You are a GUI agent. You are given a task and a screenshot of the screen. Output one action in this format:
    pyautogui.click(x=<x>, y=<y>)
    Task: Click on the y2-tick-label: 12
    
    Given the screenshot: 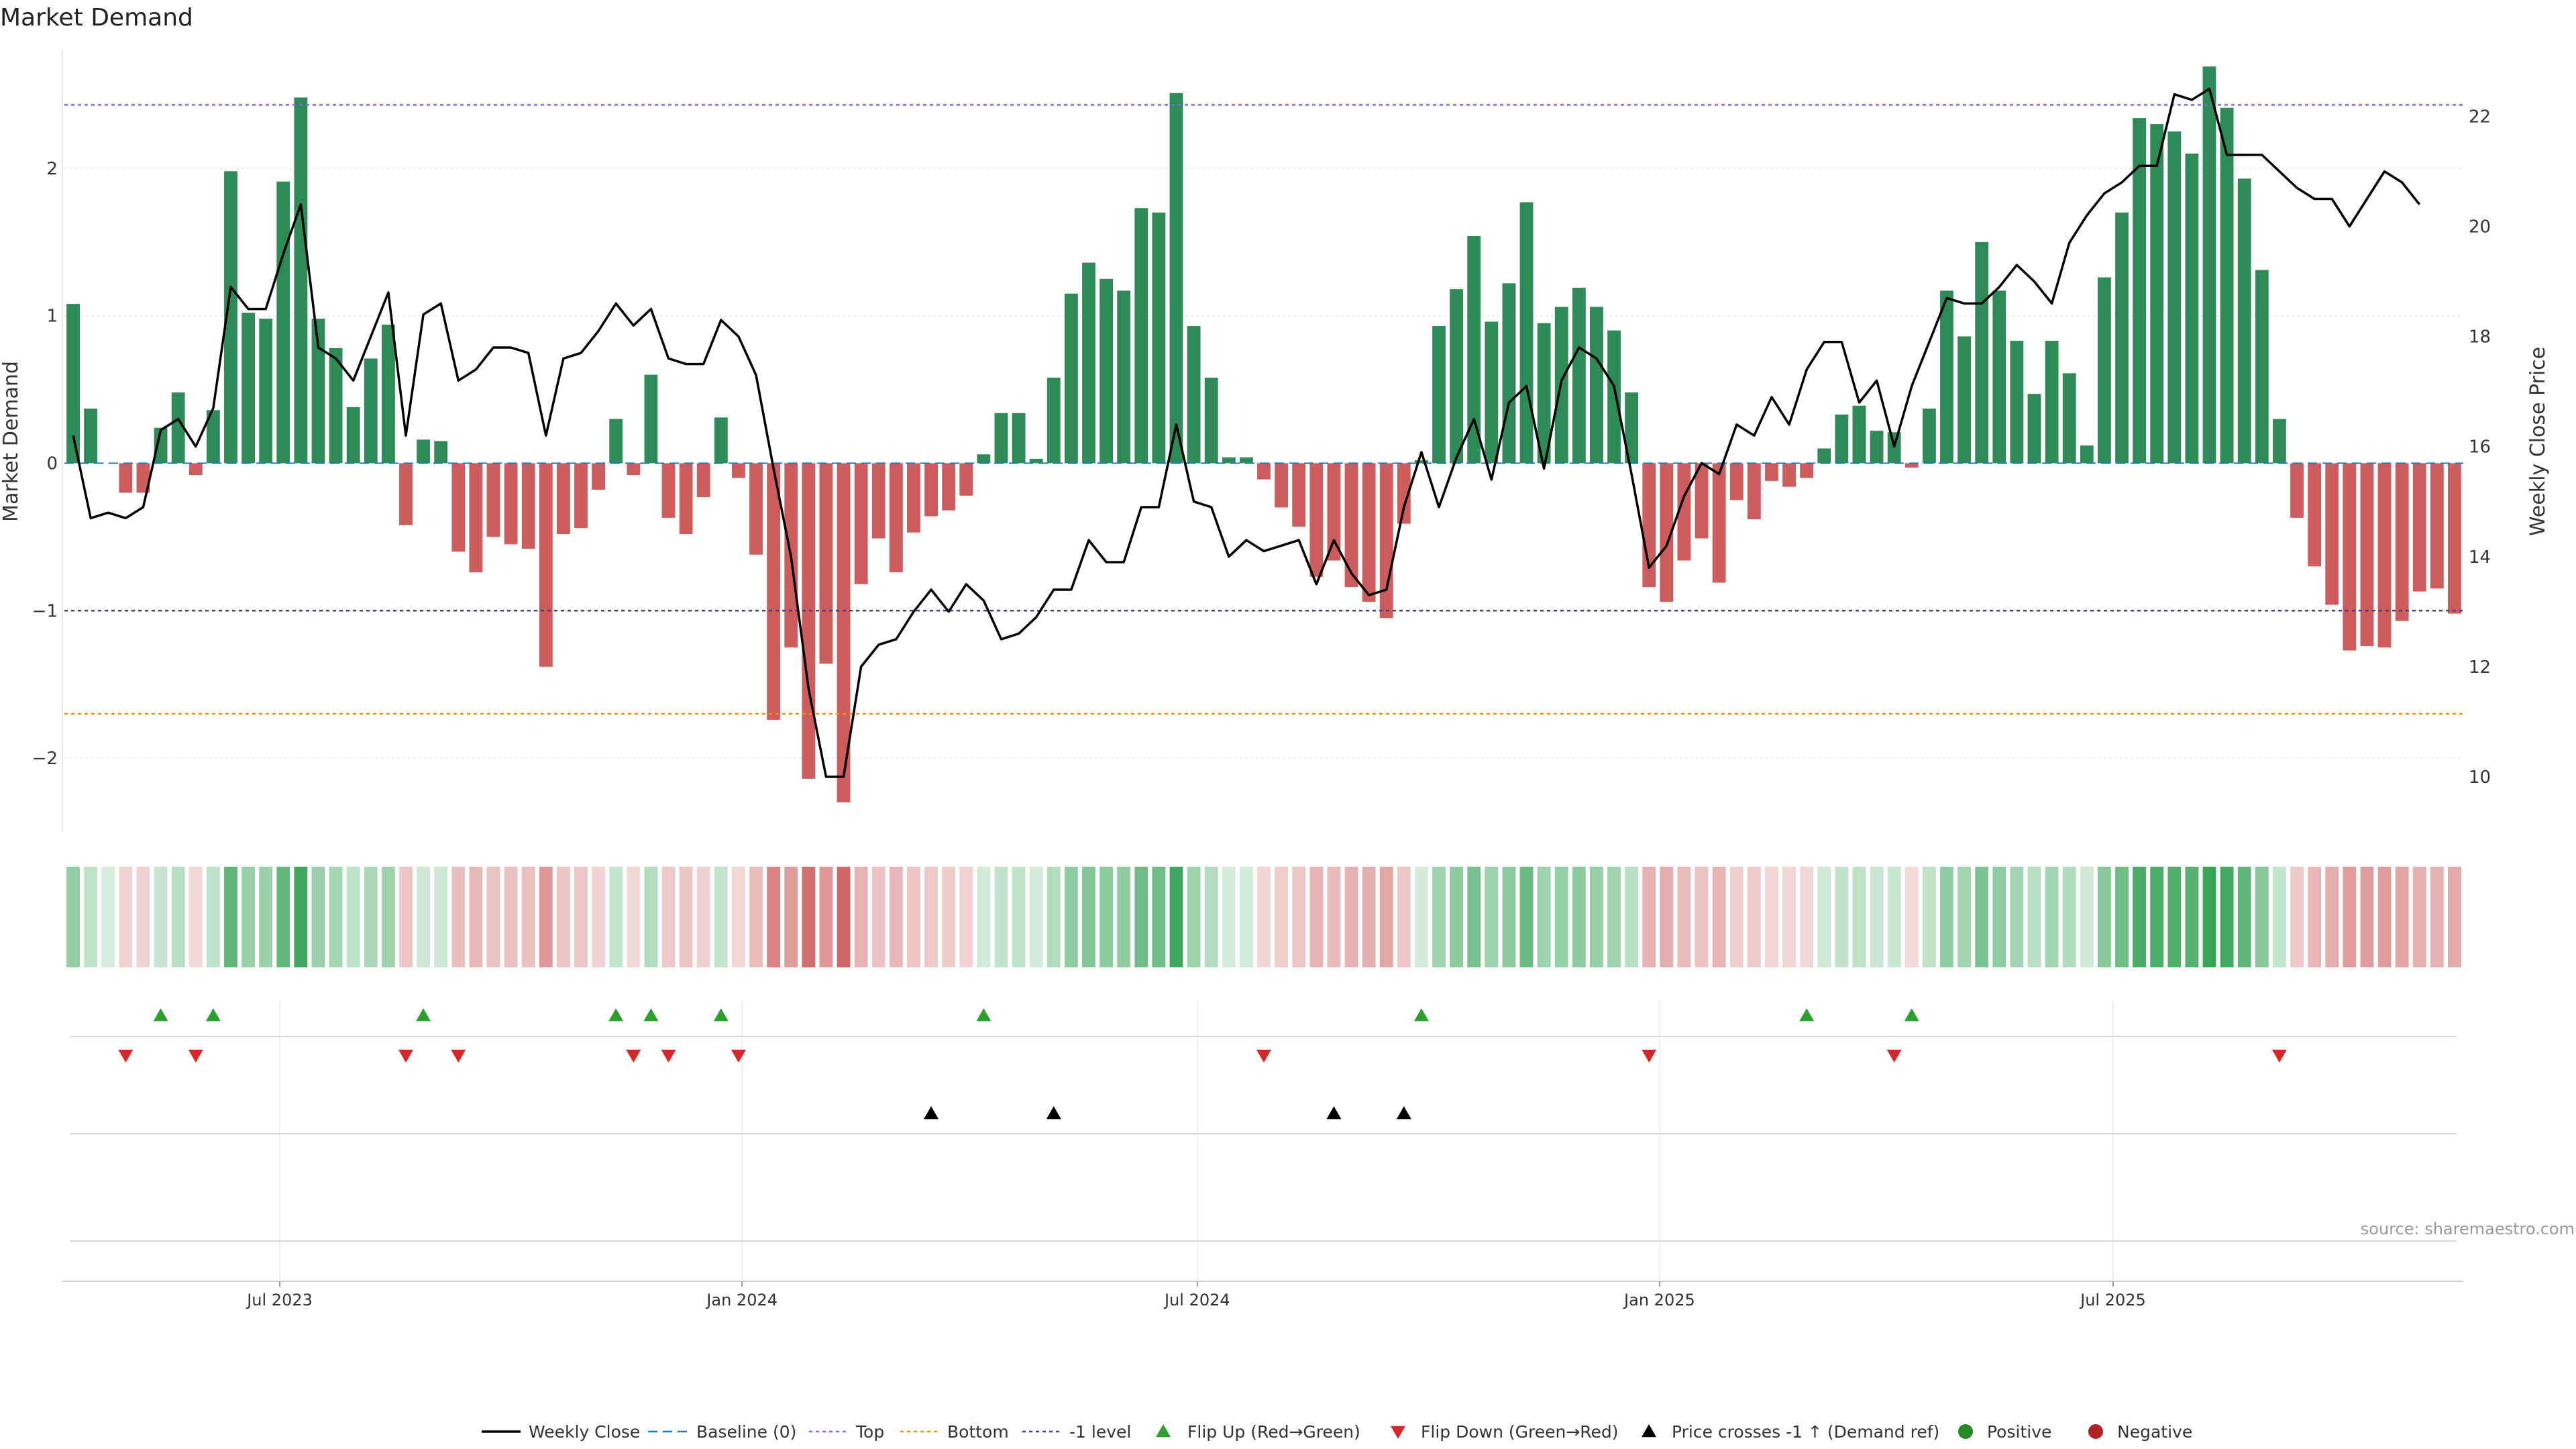 What is the action you would take?
    pyautogui.click(x=2480, y=667)
    